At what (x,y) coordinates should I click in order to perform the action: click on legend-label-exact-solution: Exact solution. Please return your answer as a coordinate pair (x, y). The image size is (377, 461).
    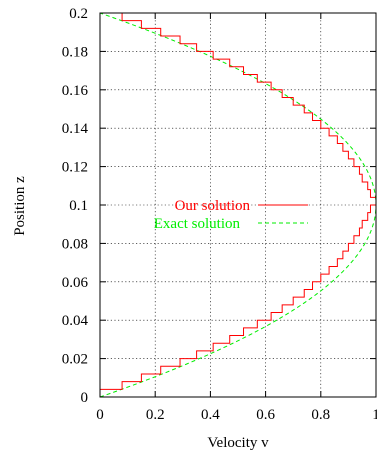
    Looking at the image, I should click on (197, 224).